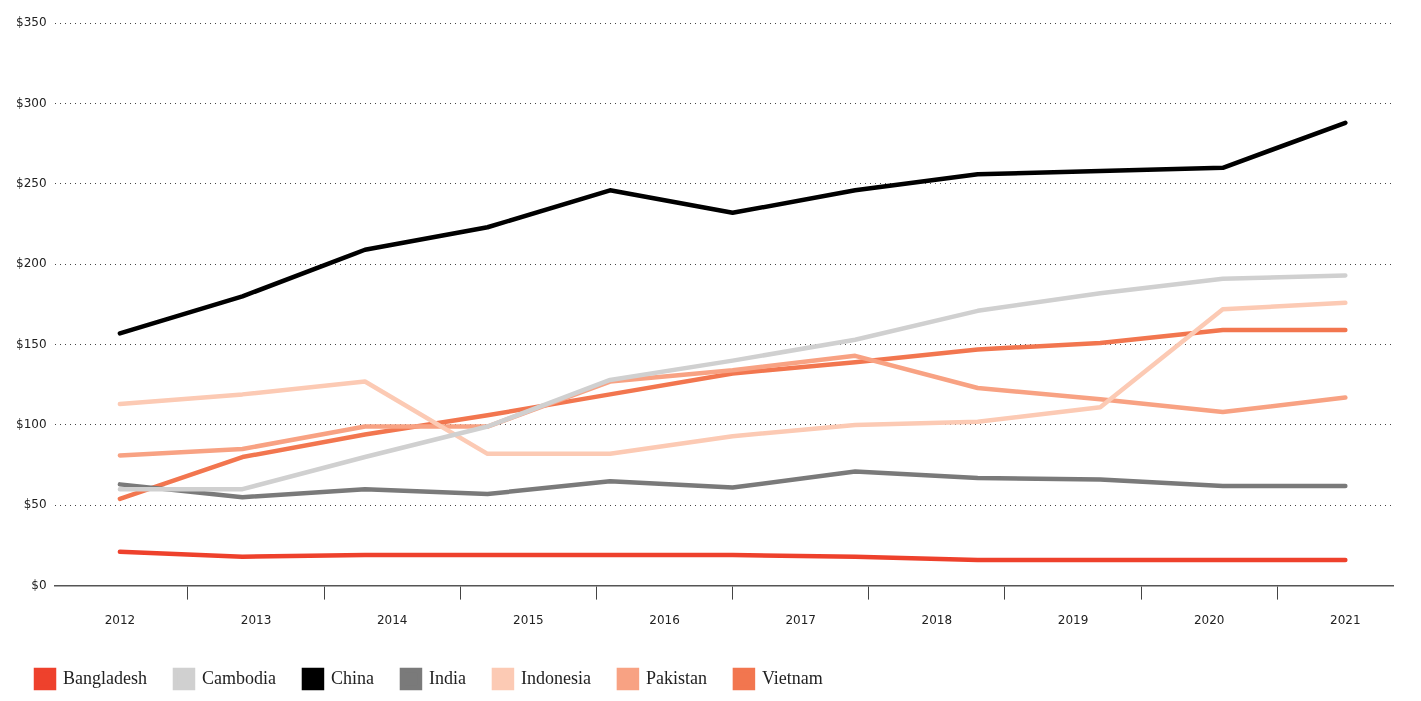 The height and width of the screenshot is (701, 1421). Describe the element at coordinates (352, 677) in the screenshot. I see `legend-label: China` at that location.